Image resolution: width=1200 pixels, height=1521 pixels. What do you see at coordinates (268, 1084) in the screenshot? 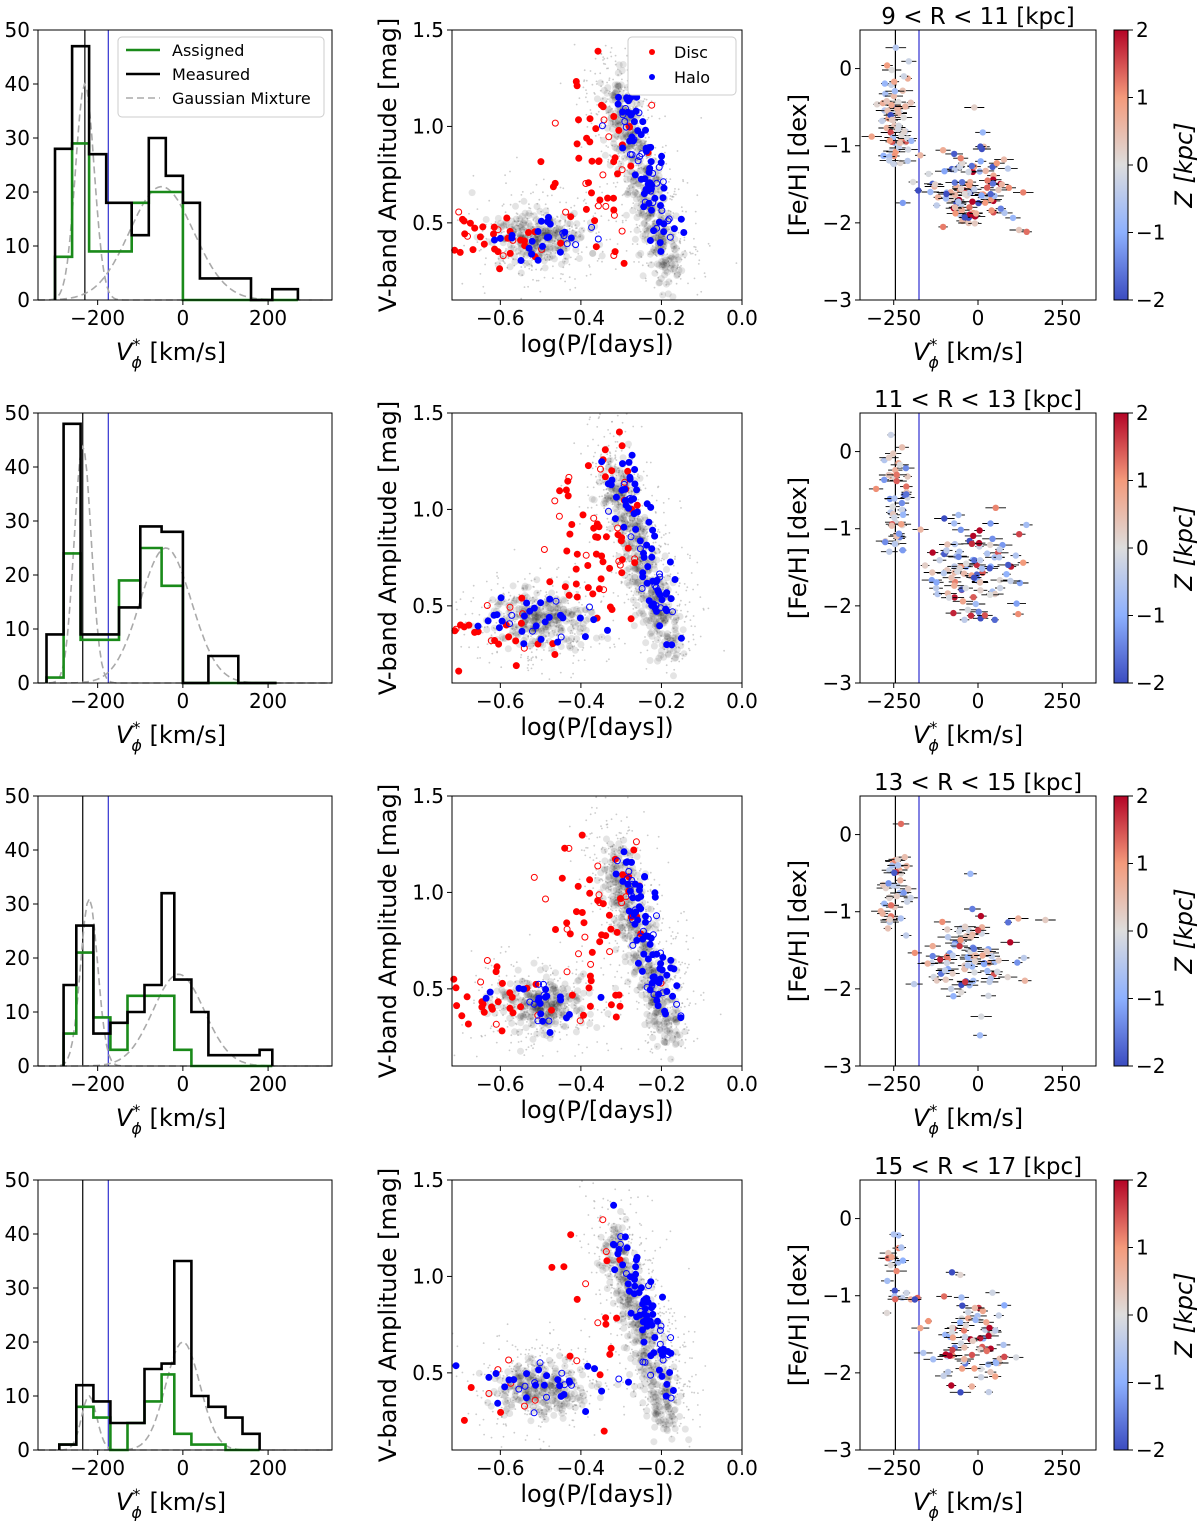
I see `x-tick-label: 200` at bounding box center [268, 1084].